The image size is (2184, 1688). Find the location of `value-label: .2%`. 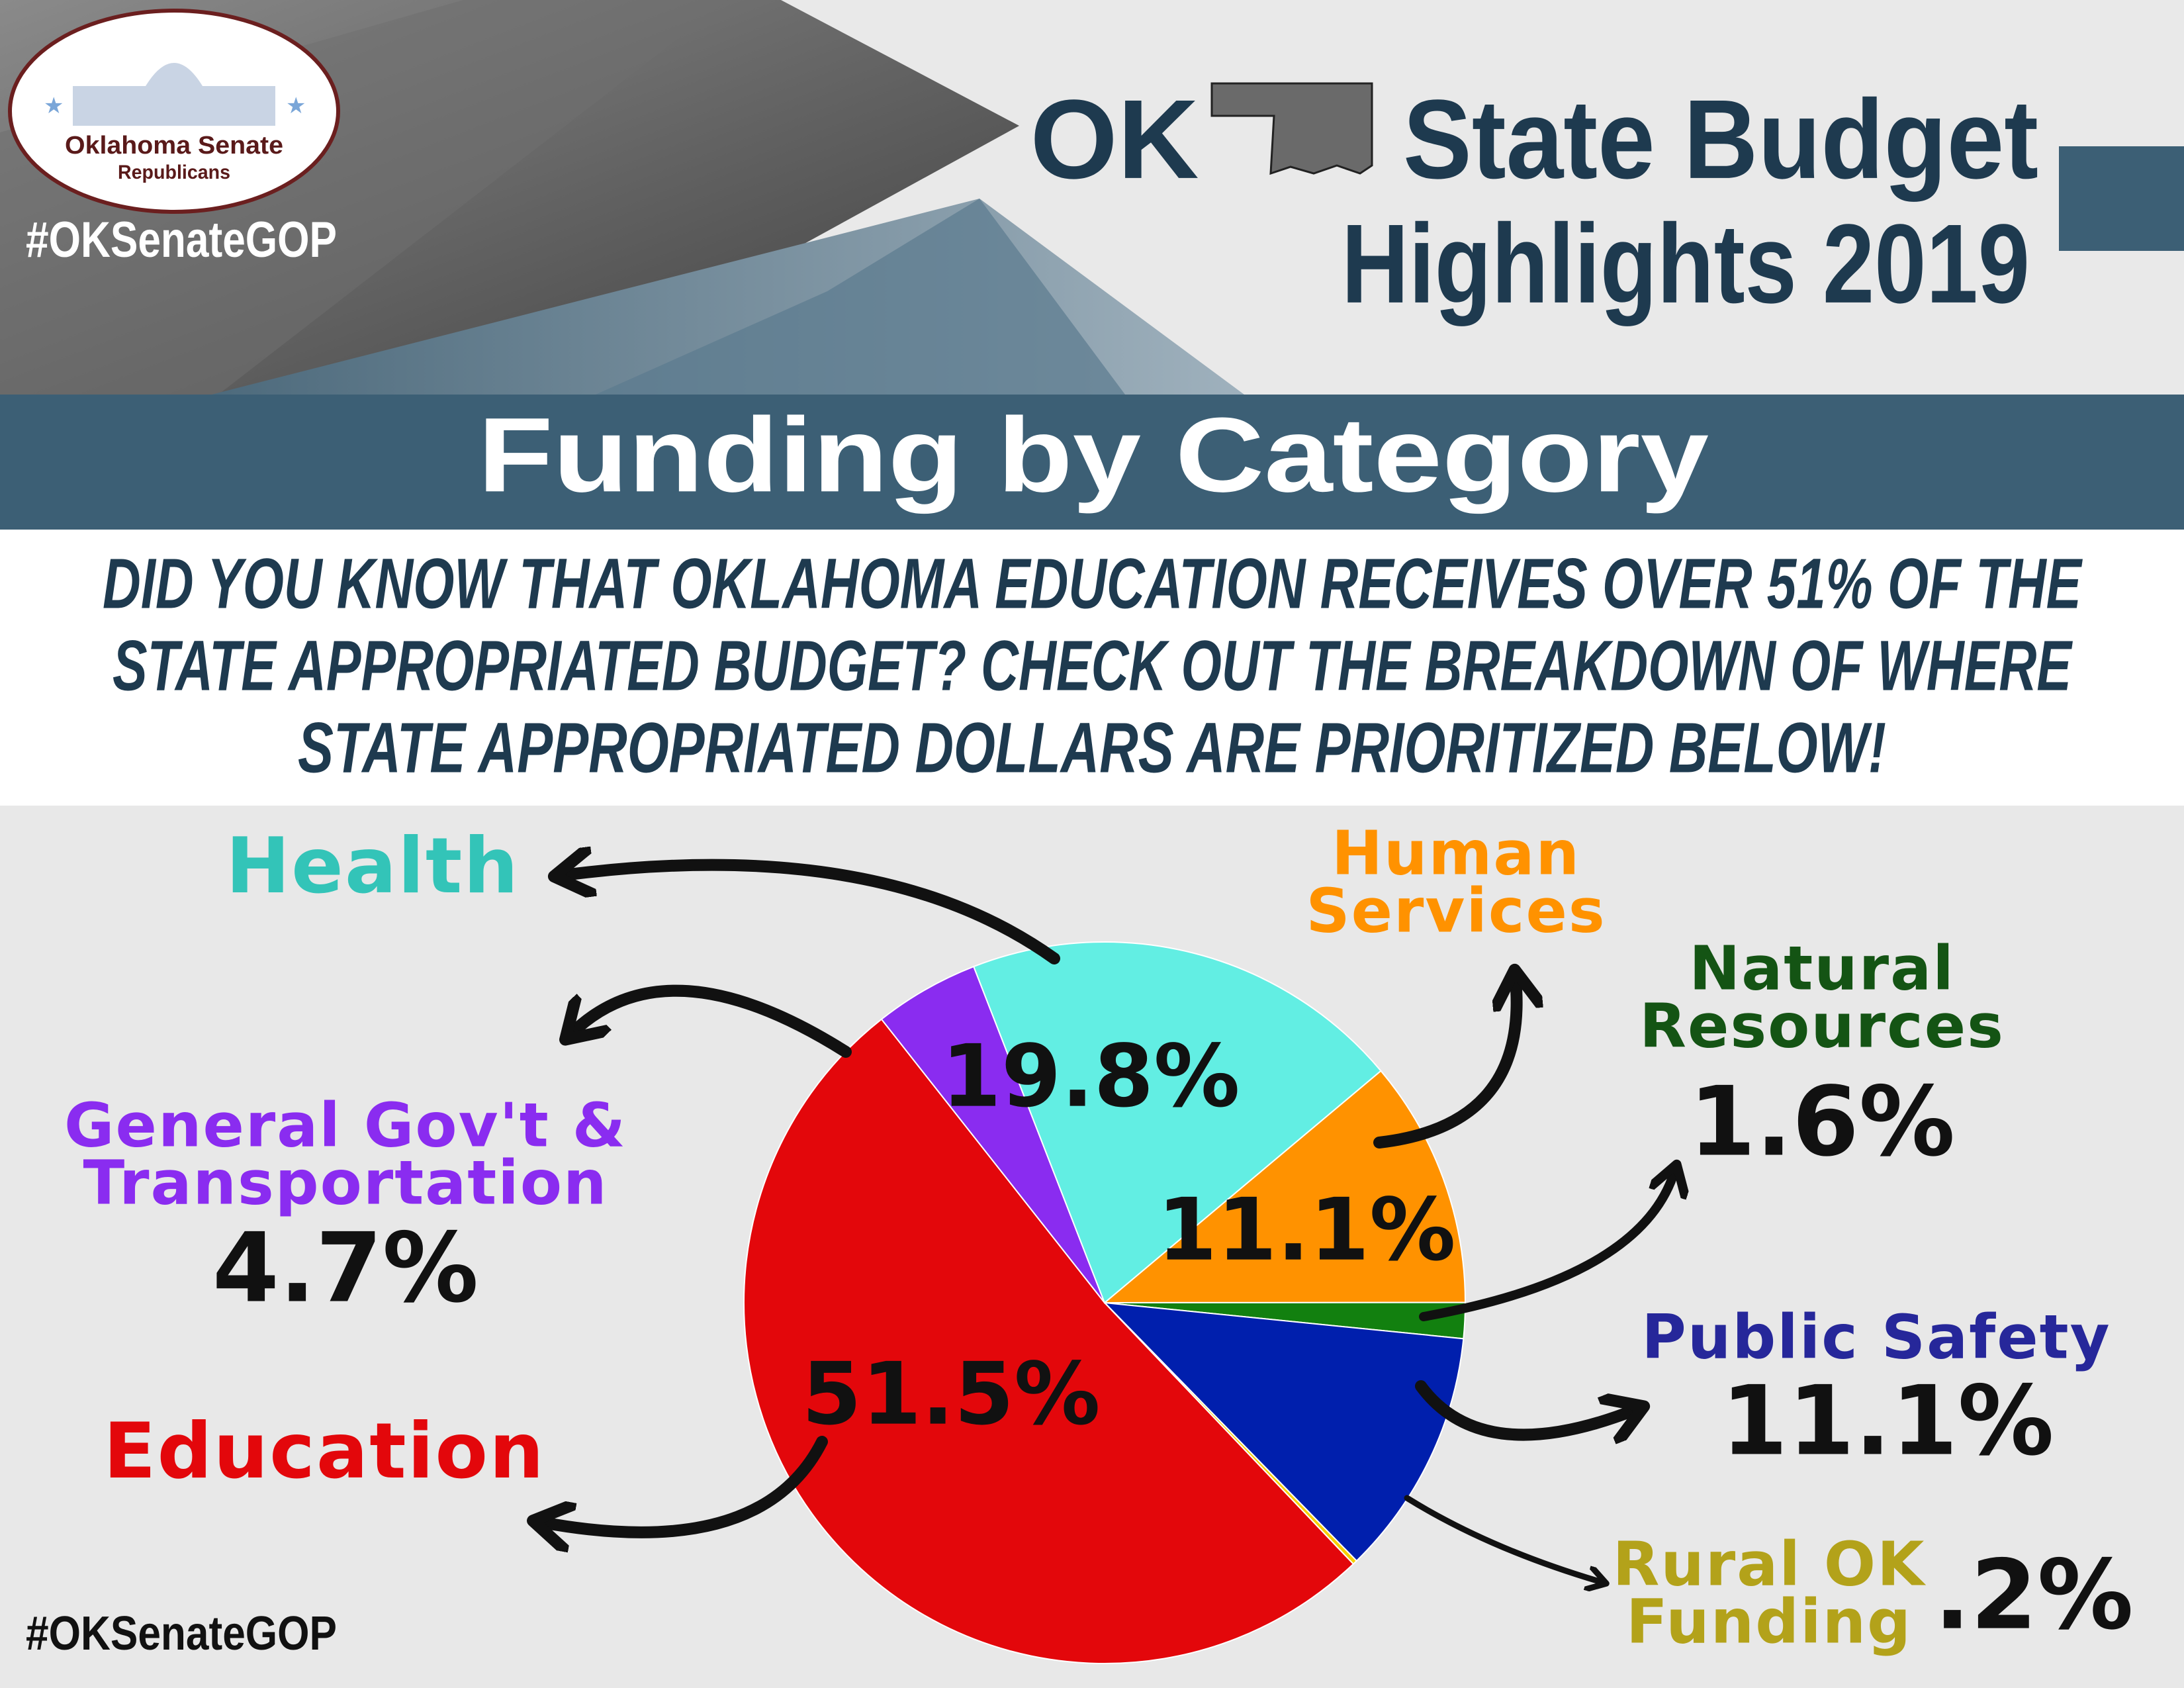

value-label: .2% is located at coordinates (2033, 1596).